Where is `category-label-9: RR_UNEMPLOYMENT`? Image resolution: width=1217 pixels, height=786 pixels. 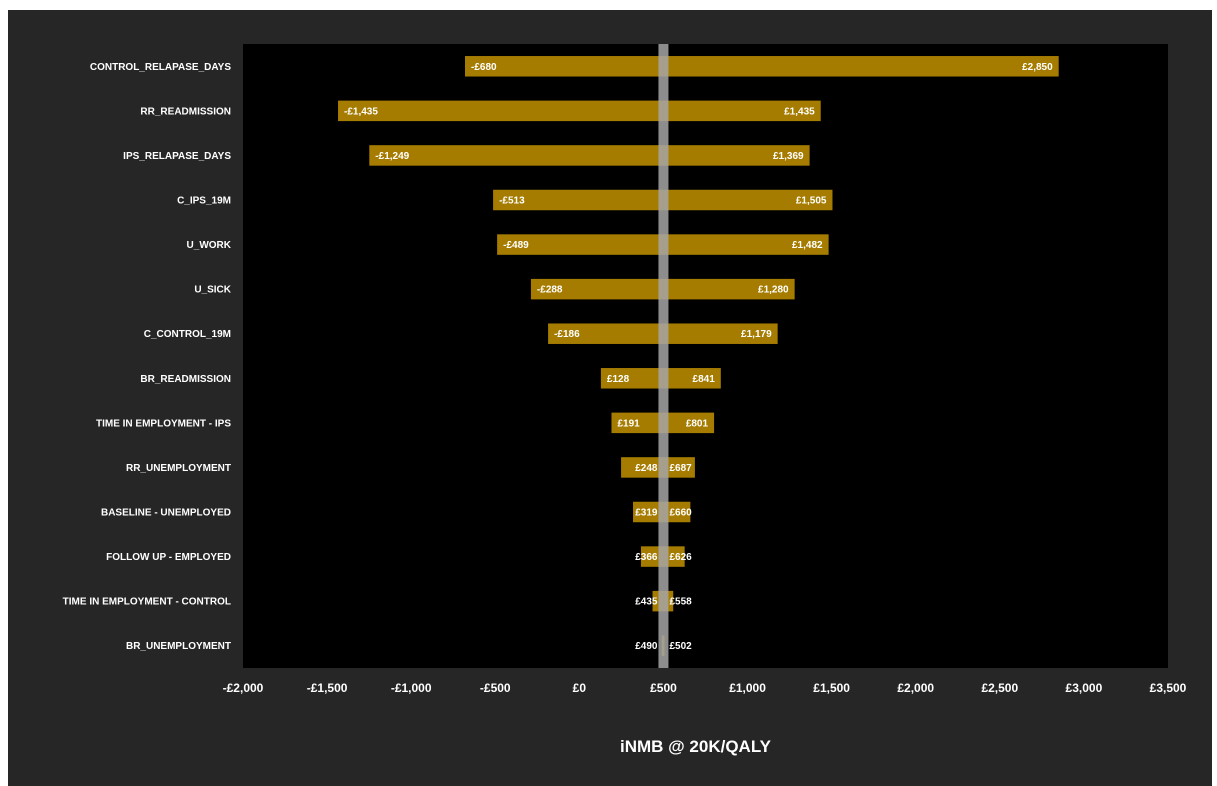 category-label-9: RR_UNEMPLOYMENT is located at coordinates (178, 468).